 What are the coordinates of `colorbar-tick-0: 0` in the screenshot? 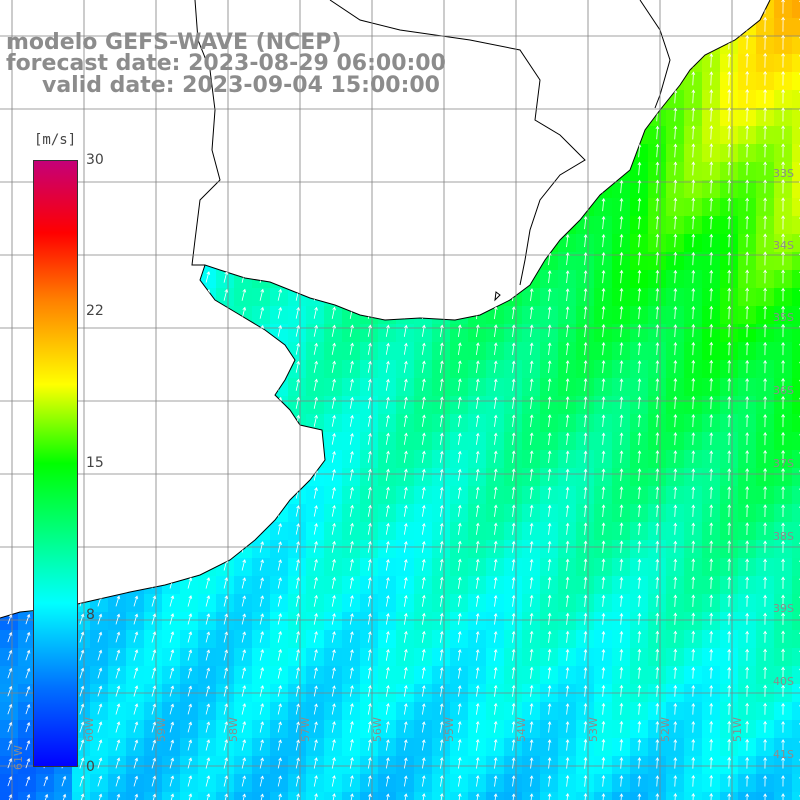 It's located at (90, 767).